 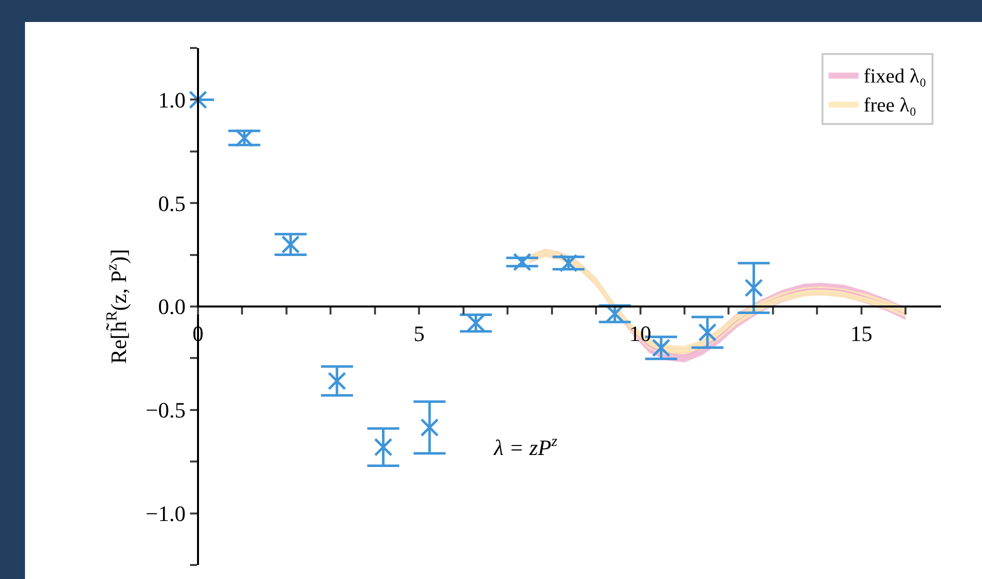 What do you see at coordinates (172, 307) in the screenshot?
I see `y-tick-label: 0.0` at bounding box center [172, 307].